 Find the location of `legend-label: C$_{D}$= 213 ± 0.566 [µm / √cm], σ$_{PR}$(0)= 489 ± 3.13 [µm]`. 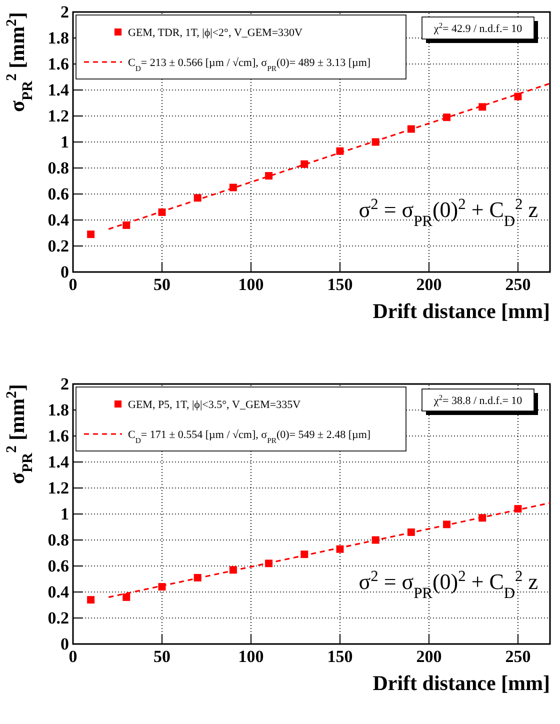

legend-label: C$_{D}$= 213 ± 0.566 [µm / √cm], σ$_{PR}$(0)= 489 ± 3.13 [µm] is located at coordinates (249, 64).